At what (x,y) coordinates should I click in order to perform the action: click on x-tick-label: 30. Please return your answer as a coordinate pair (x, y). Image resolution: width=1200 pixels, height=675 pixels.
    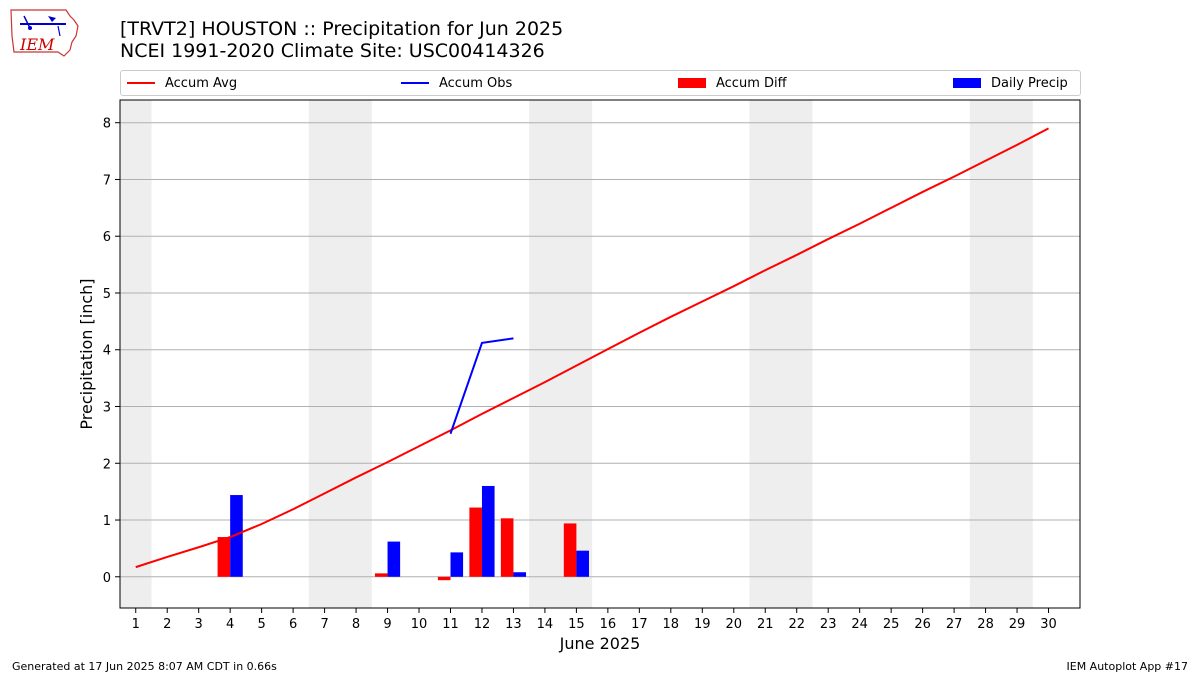
    Looking at the image, I should click on (1048, 624).